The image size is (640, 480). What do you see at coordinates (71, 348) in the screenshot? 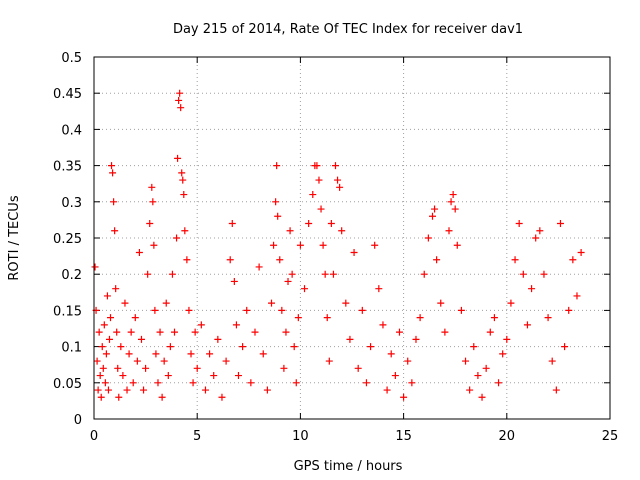
I see `y-tick-label: 0.1` at bounding box center [71, 348].